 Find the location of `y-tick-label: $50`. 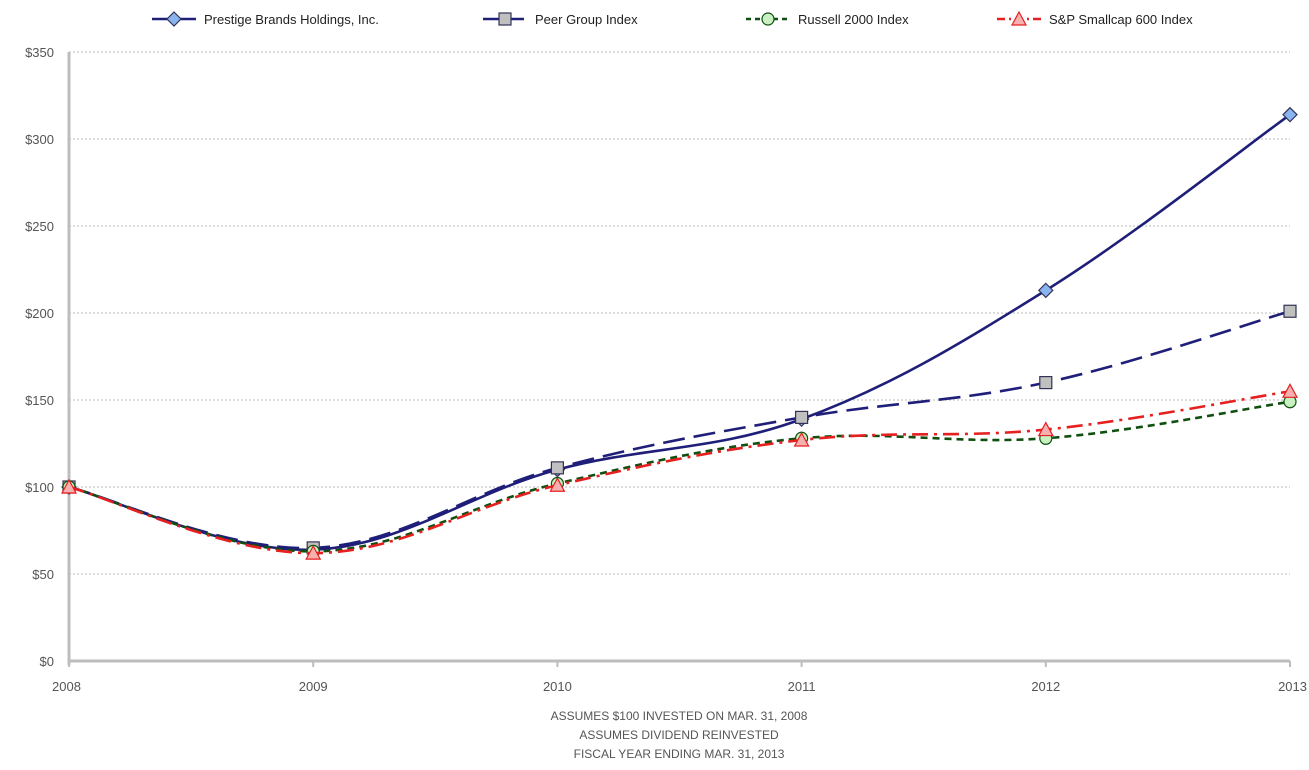

y-tick-label: $50 is located at coordinates (43, 574).